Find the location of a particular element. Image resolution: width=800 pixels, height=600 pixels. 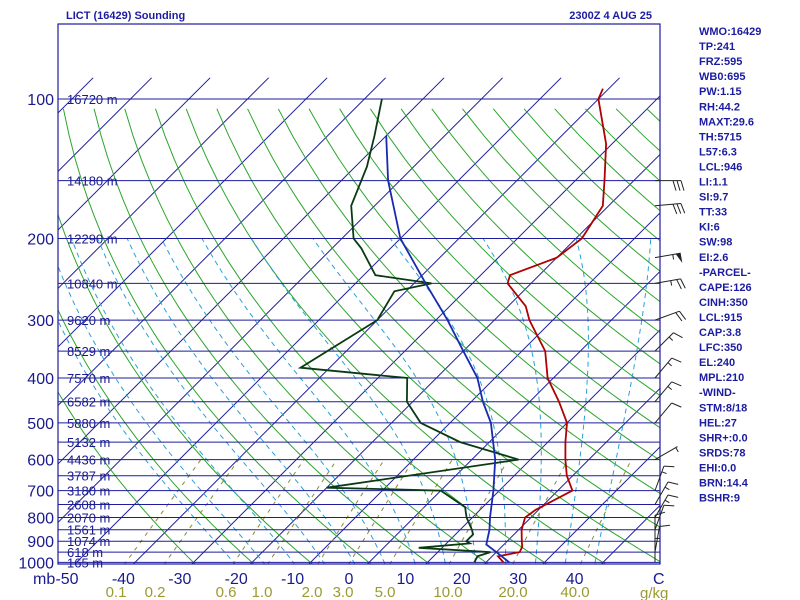

pressure-tick-label: 300 is located at coordinates (40, 321).